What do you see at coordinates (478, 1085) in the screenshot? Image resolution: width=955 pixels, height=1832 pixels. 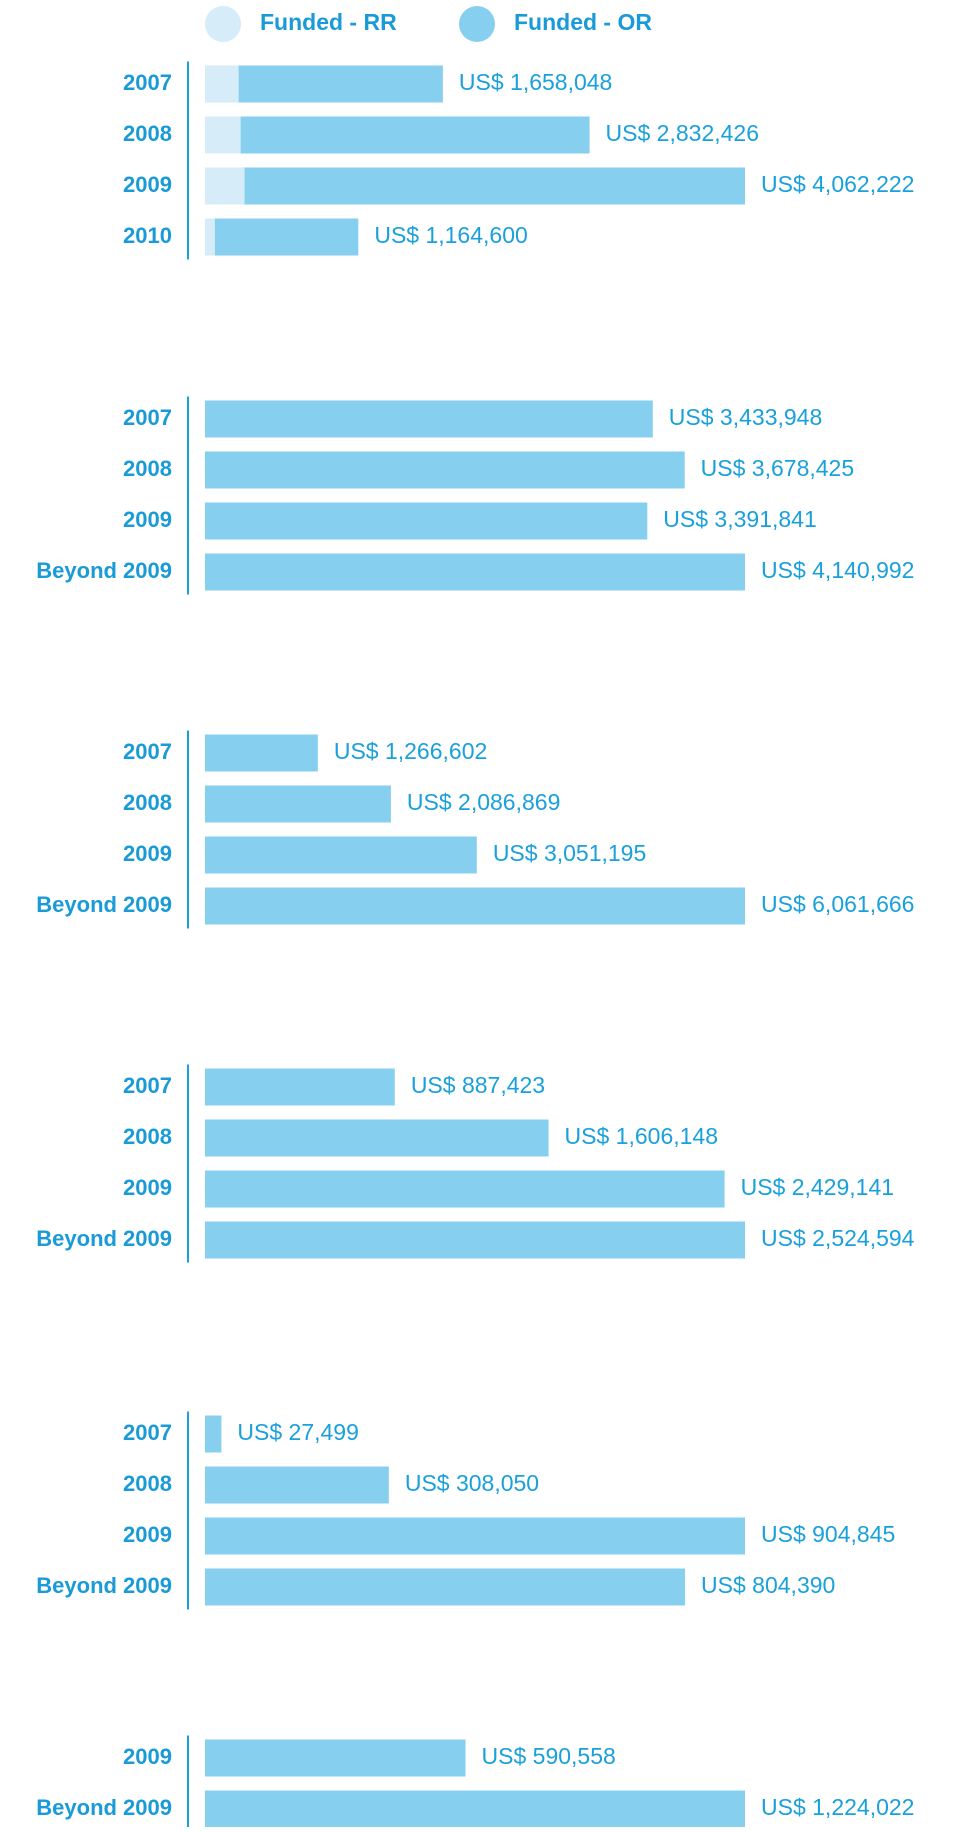 I see `value-label: US$ 887,423` at bounding box center [478, 1085].